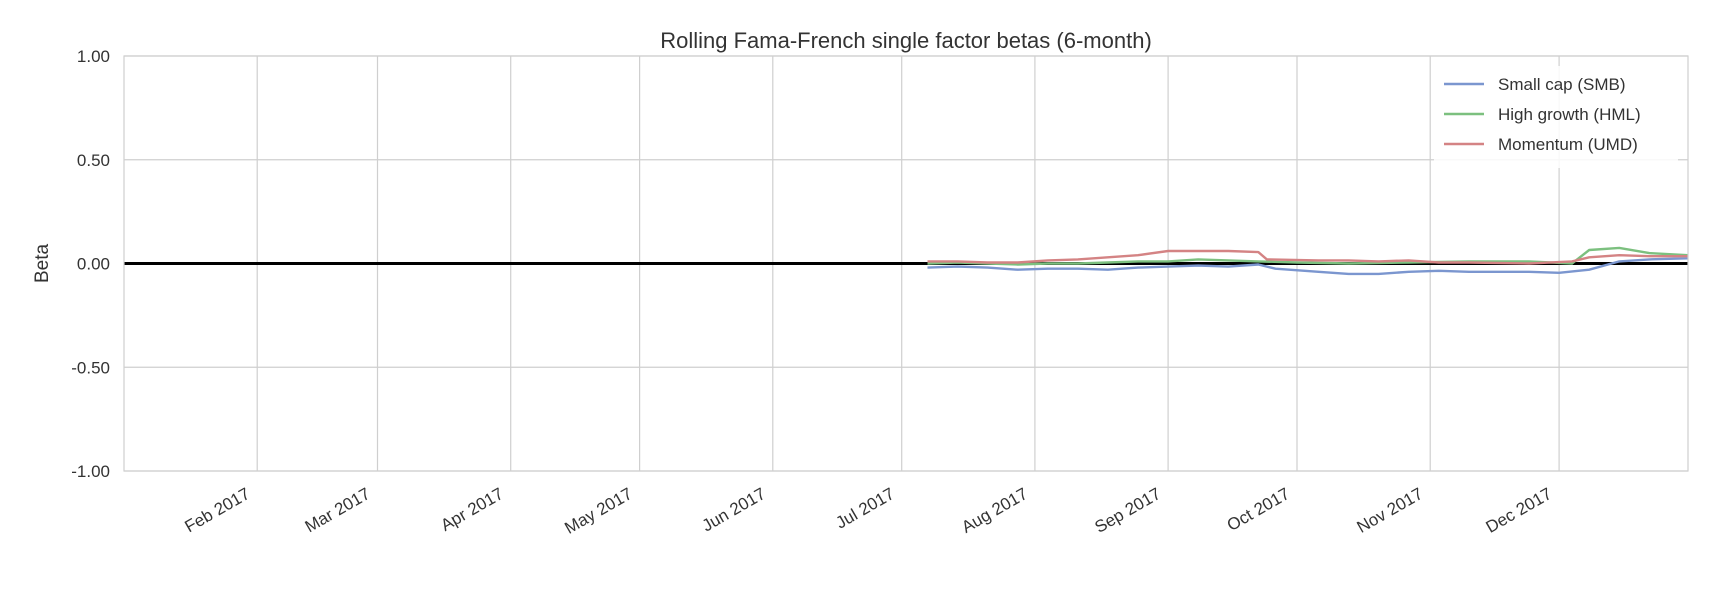  I want to click on y-tick-label: 0.50, so click(93, 160).